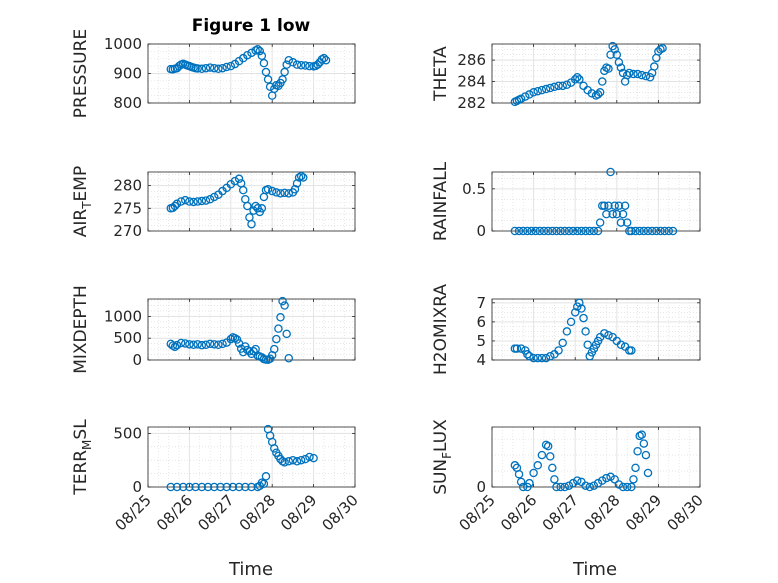  I want to click on y-axis-label: PRESSURE, so click(81, 73).